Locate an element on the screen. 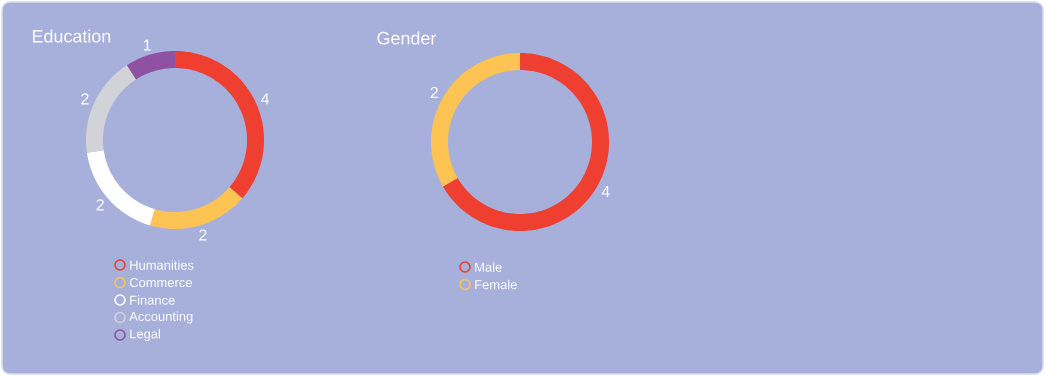  legend-label: Finance is located at coordinates (152, 300).